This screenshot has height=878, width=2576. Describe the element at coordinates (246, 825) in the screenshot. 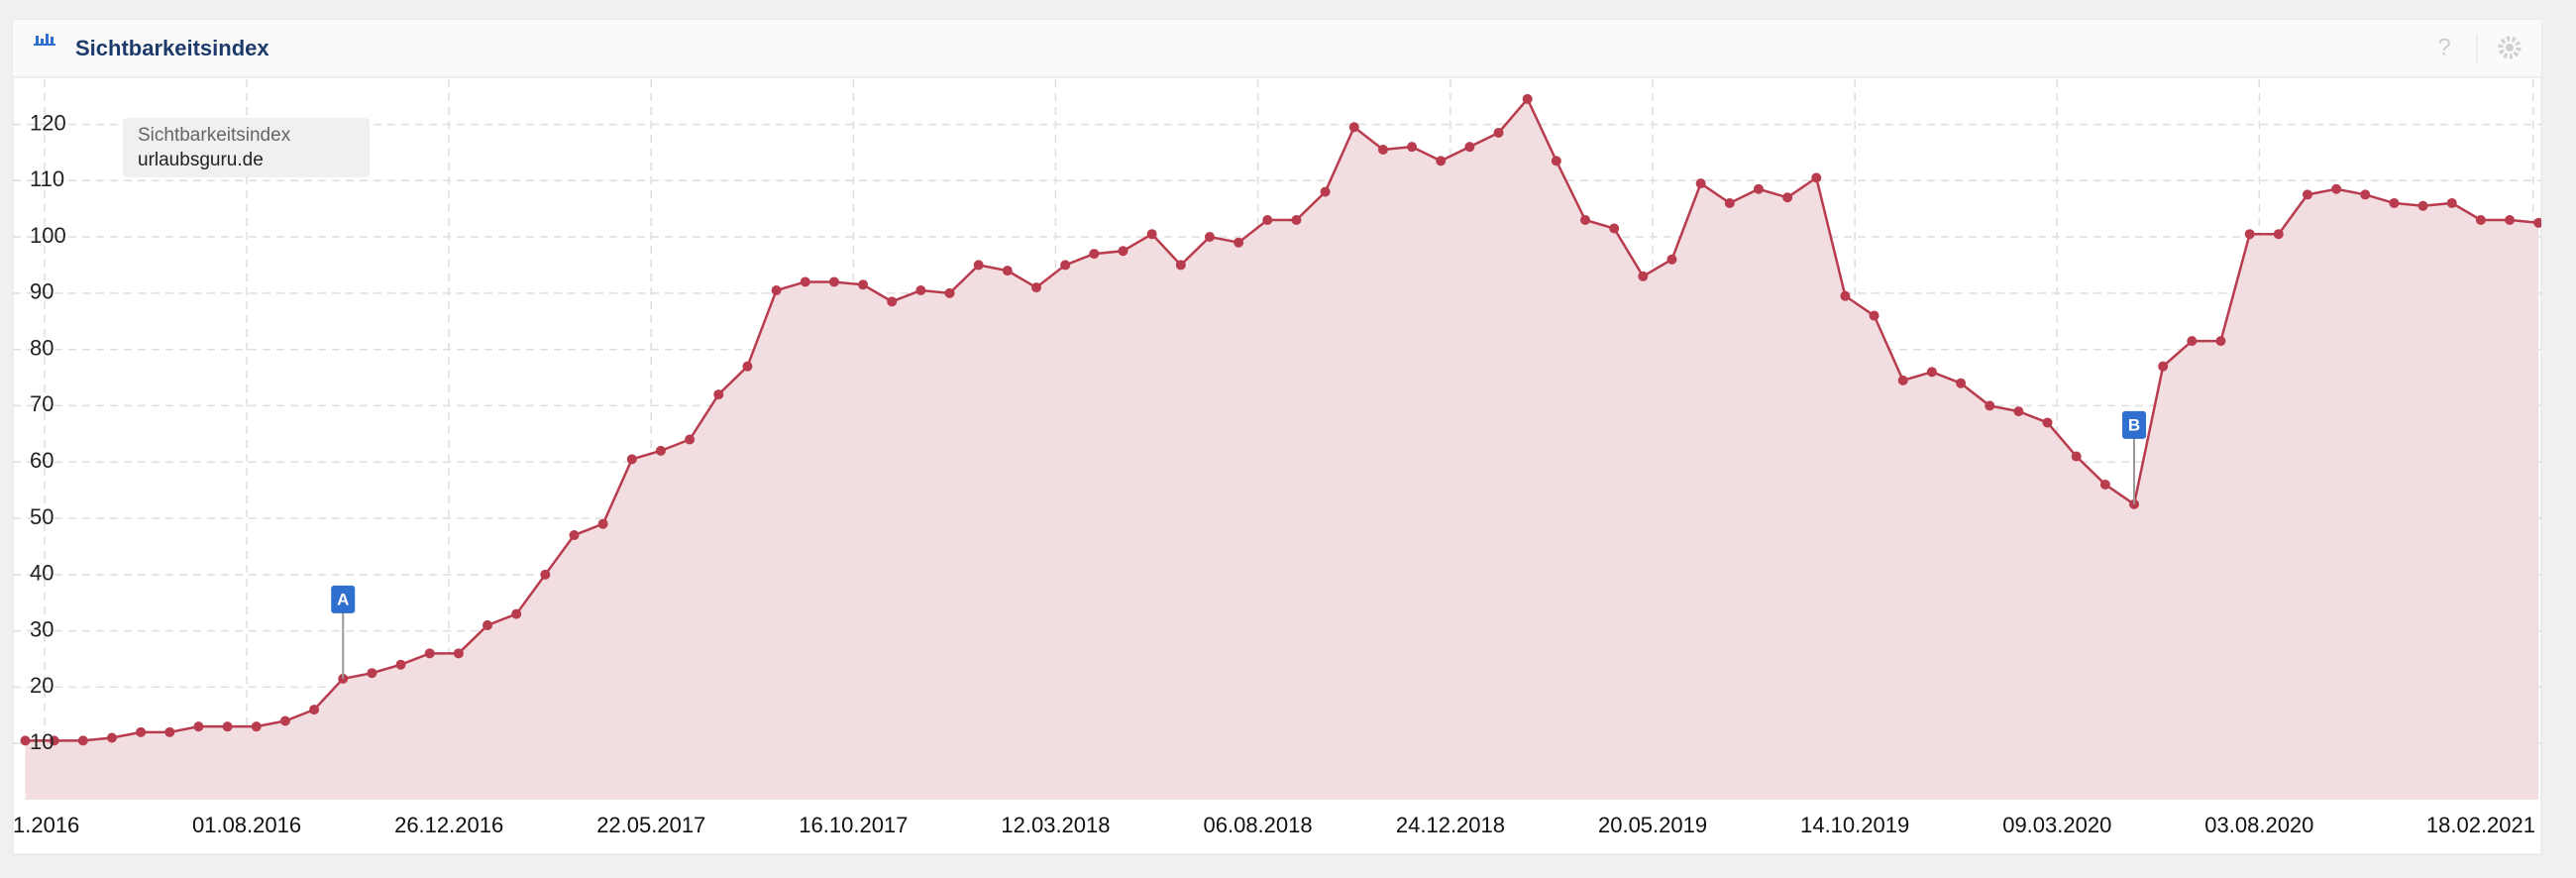

I see `x-tick-label: 01.08.2016` at that location.